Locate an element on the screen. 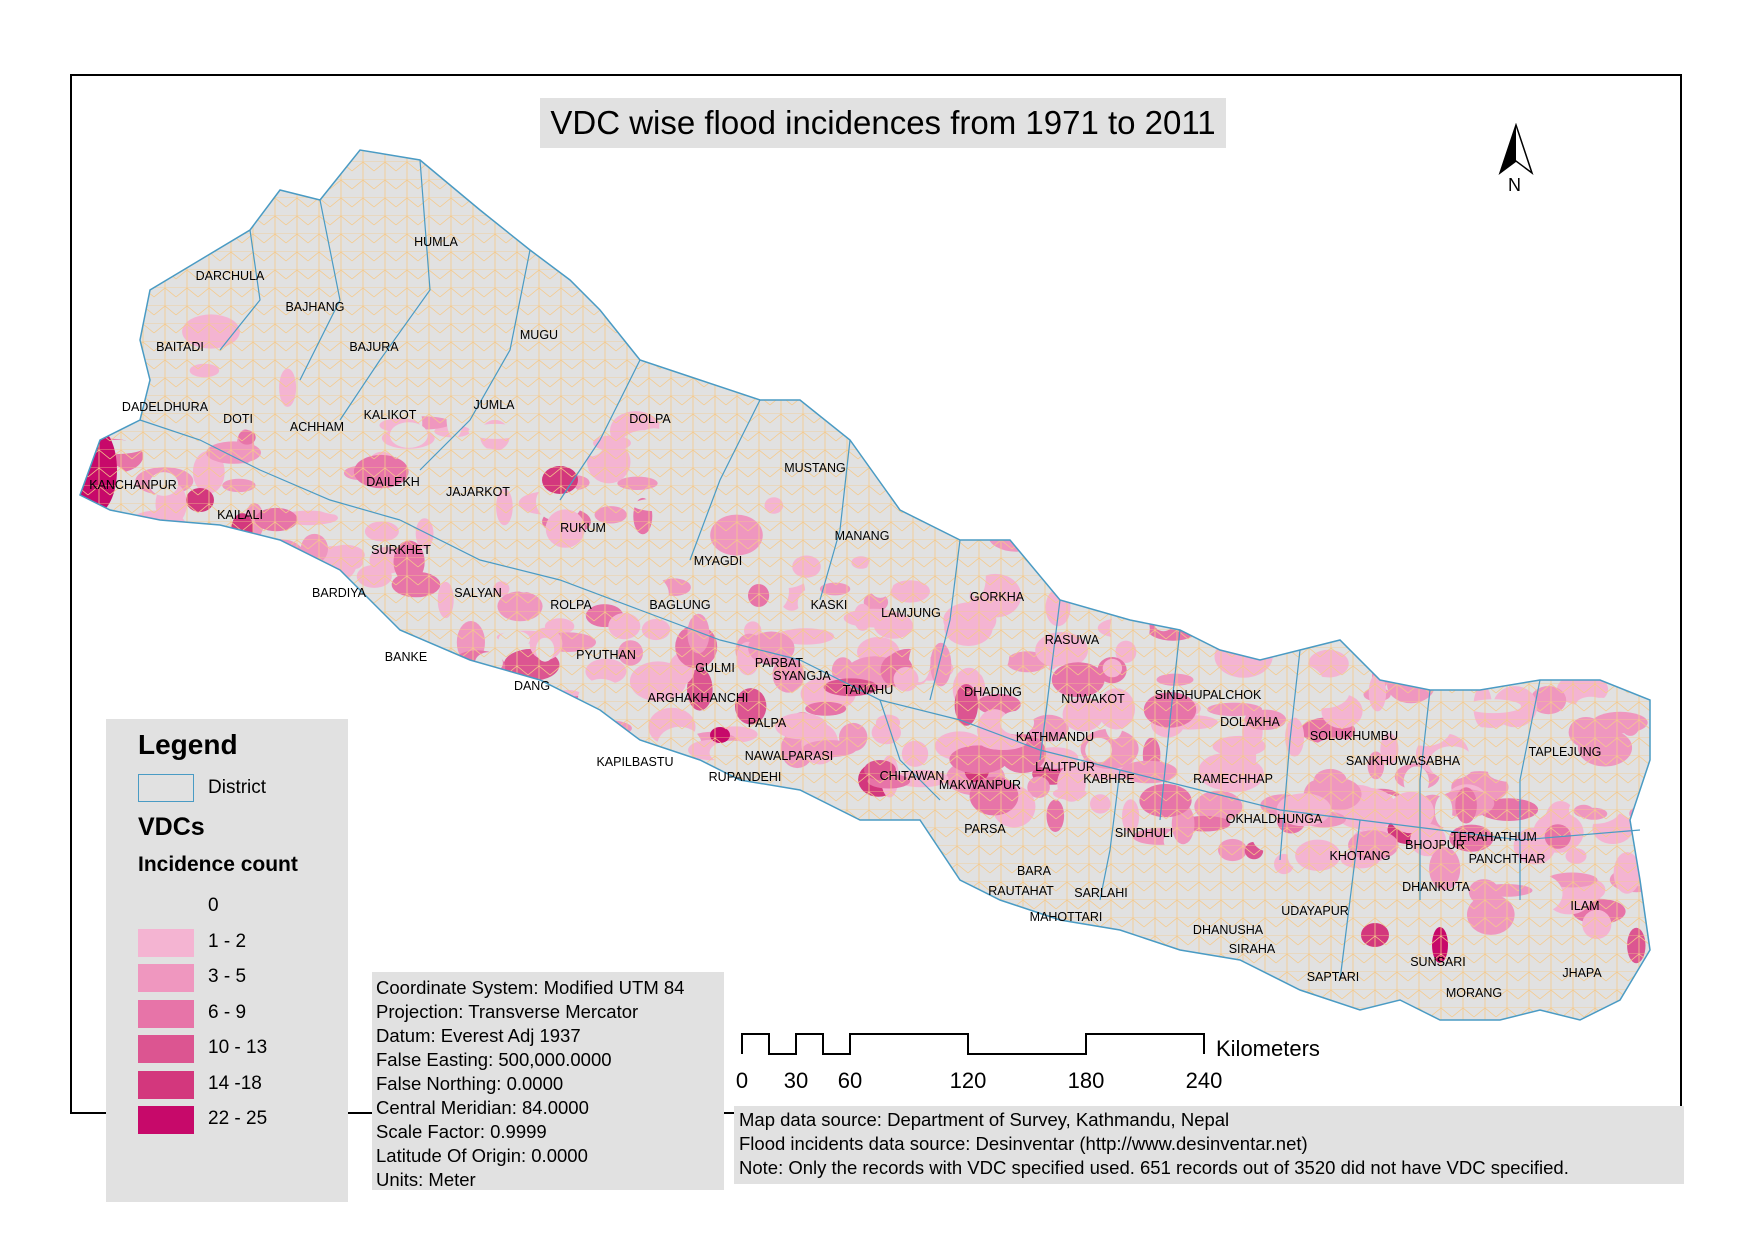 The width and height of the screenshot is (1753, 1241). district-label: MANANG is located at coordinates (862, 536).